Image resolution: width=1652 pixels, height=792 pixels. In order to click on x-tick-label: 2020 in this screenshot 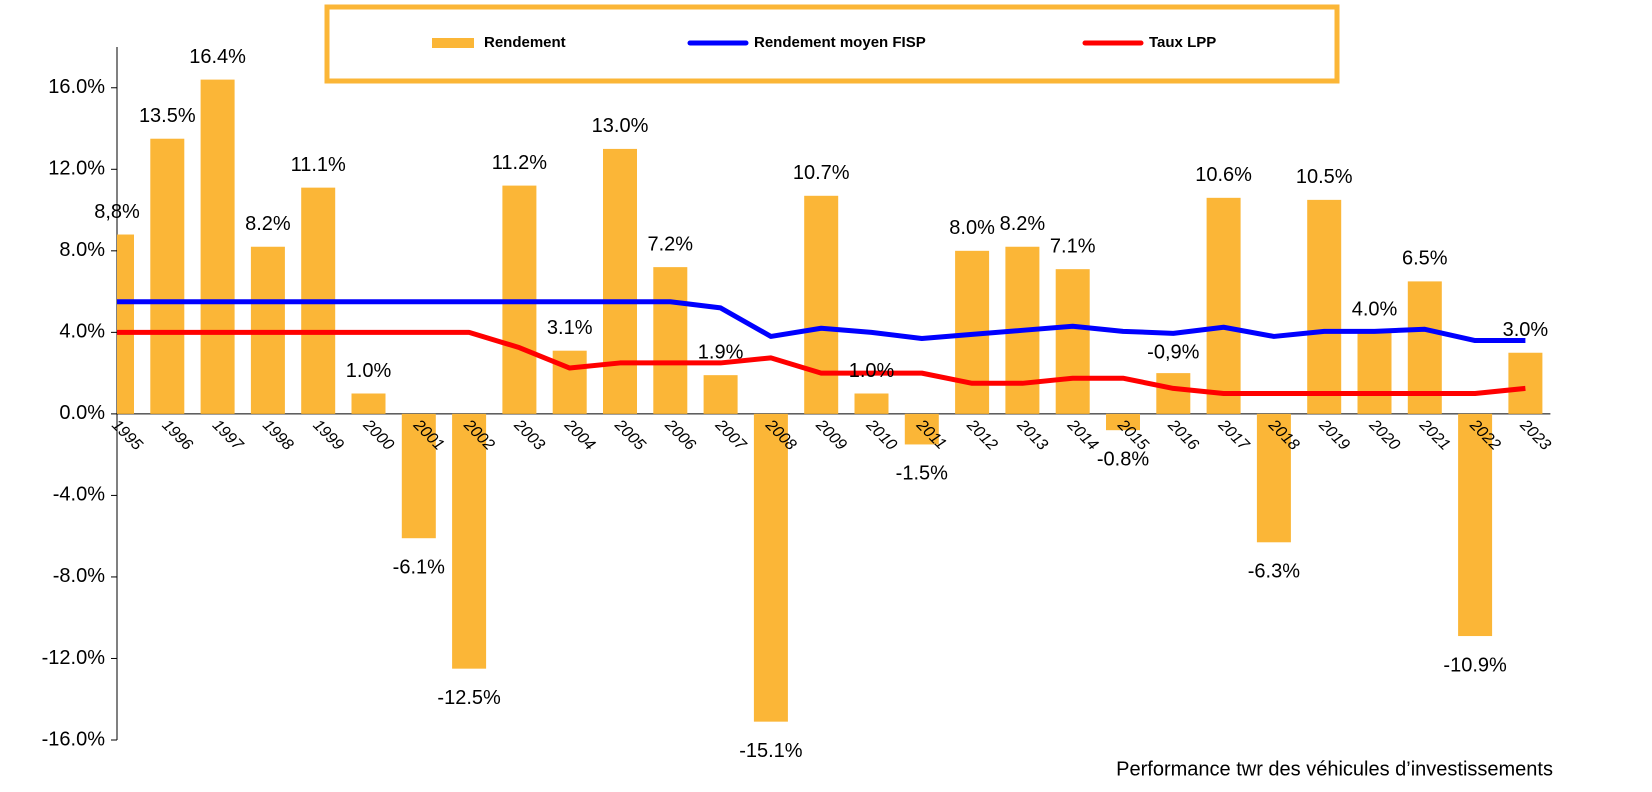, I will do `click(1384, 435)`.